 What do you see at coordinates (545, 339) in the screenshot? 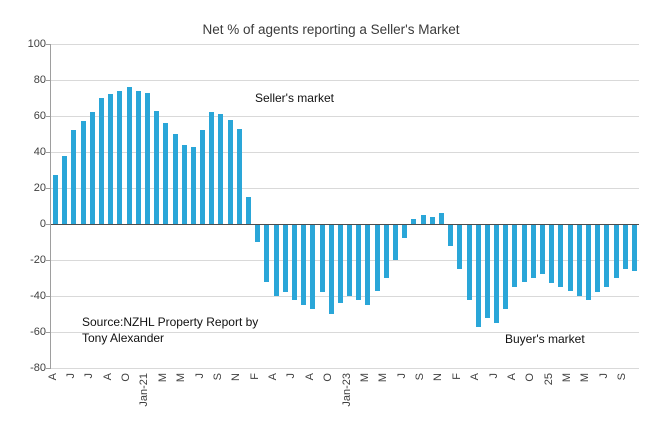
I see `buyers-market-annotation: Buyer's market` at bounding box center [545, 339].